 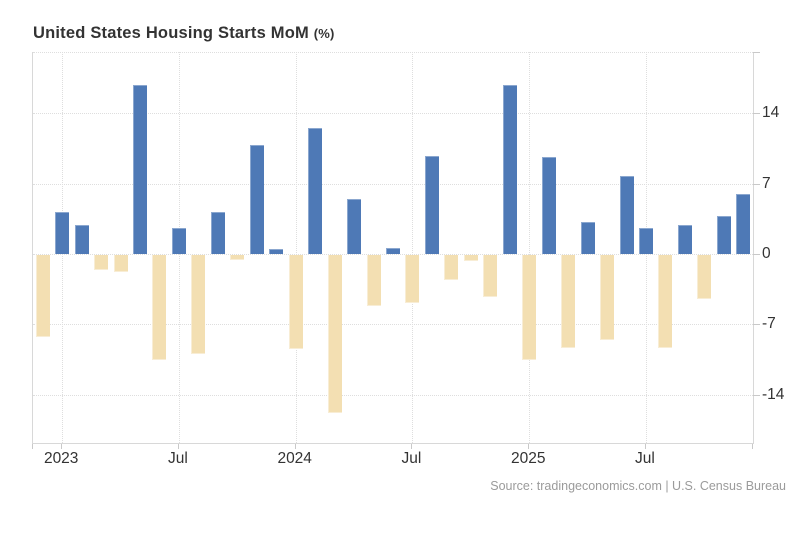 What do you see at coordinates (528, 458) in the screenshot?
I see `x-axis-label: 2025` at bounding box center [528, 458].